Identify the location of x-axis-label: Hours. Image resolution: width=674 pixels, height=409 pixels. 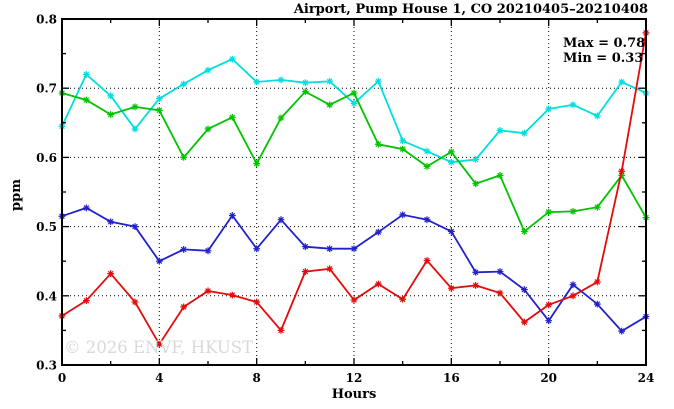
(354, 394).